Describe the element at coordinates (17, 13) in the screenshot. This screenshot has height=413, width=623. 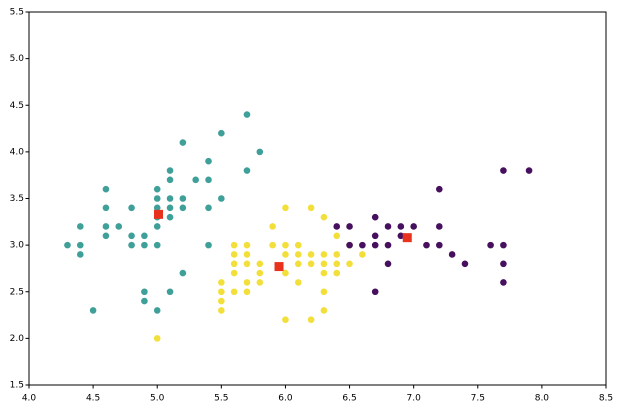
I see `y-tick-label: 5.5` at that location.